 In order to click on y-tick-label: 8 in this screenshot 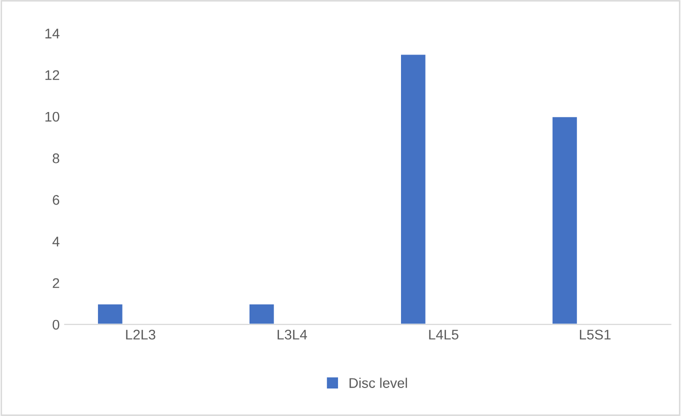, I will do `click(56, 158)`.